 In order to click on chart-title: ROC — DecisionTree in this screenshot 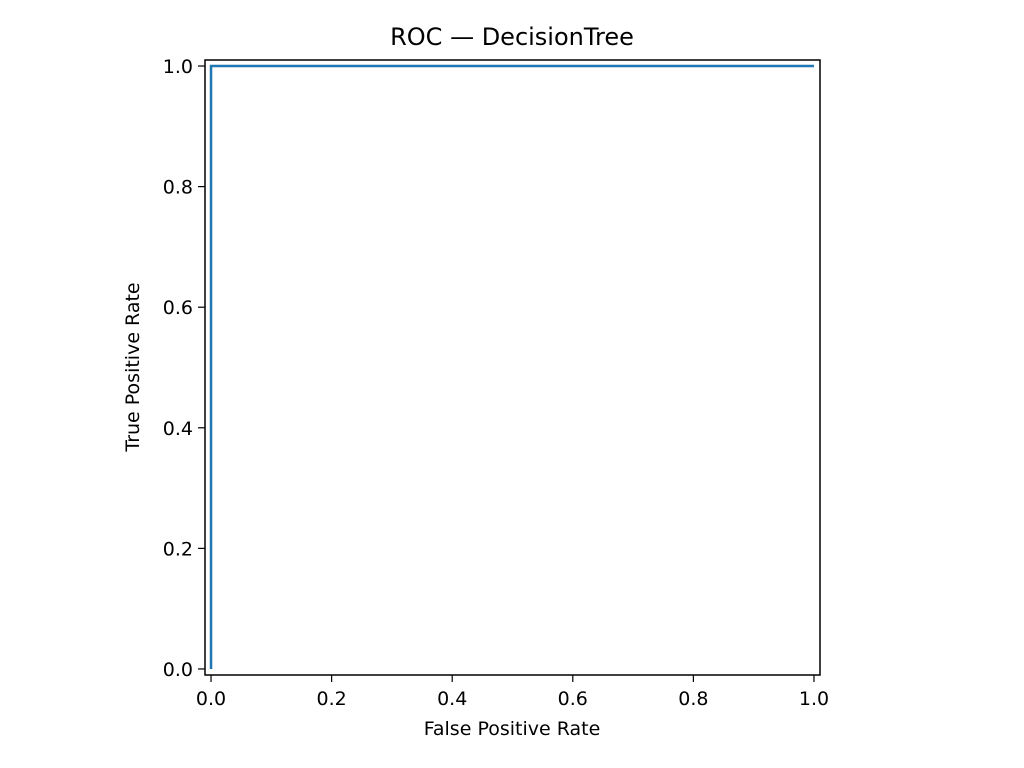, I will do `click(512, 37)`.